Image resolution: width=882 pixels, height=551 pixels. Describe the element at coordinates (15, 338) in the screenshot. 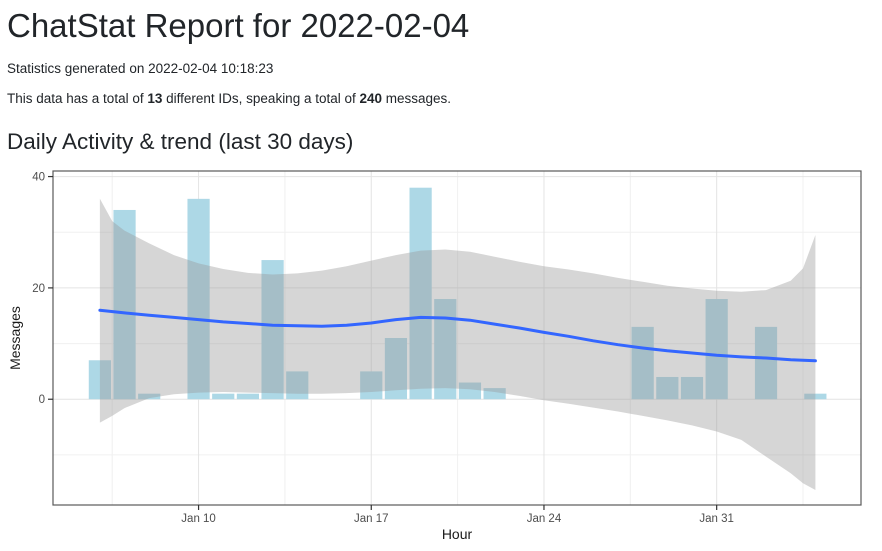

I see `y-axis-title: Messages` at that location.